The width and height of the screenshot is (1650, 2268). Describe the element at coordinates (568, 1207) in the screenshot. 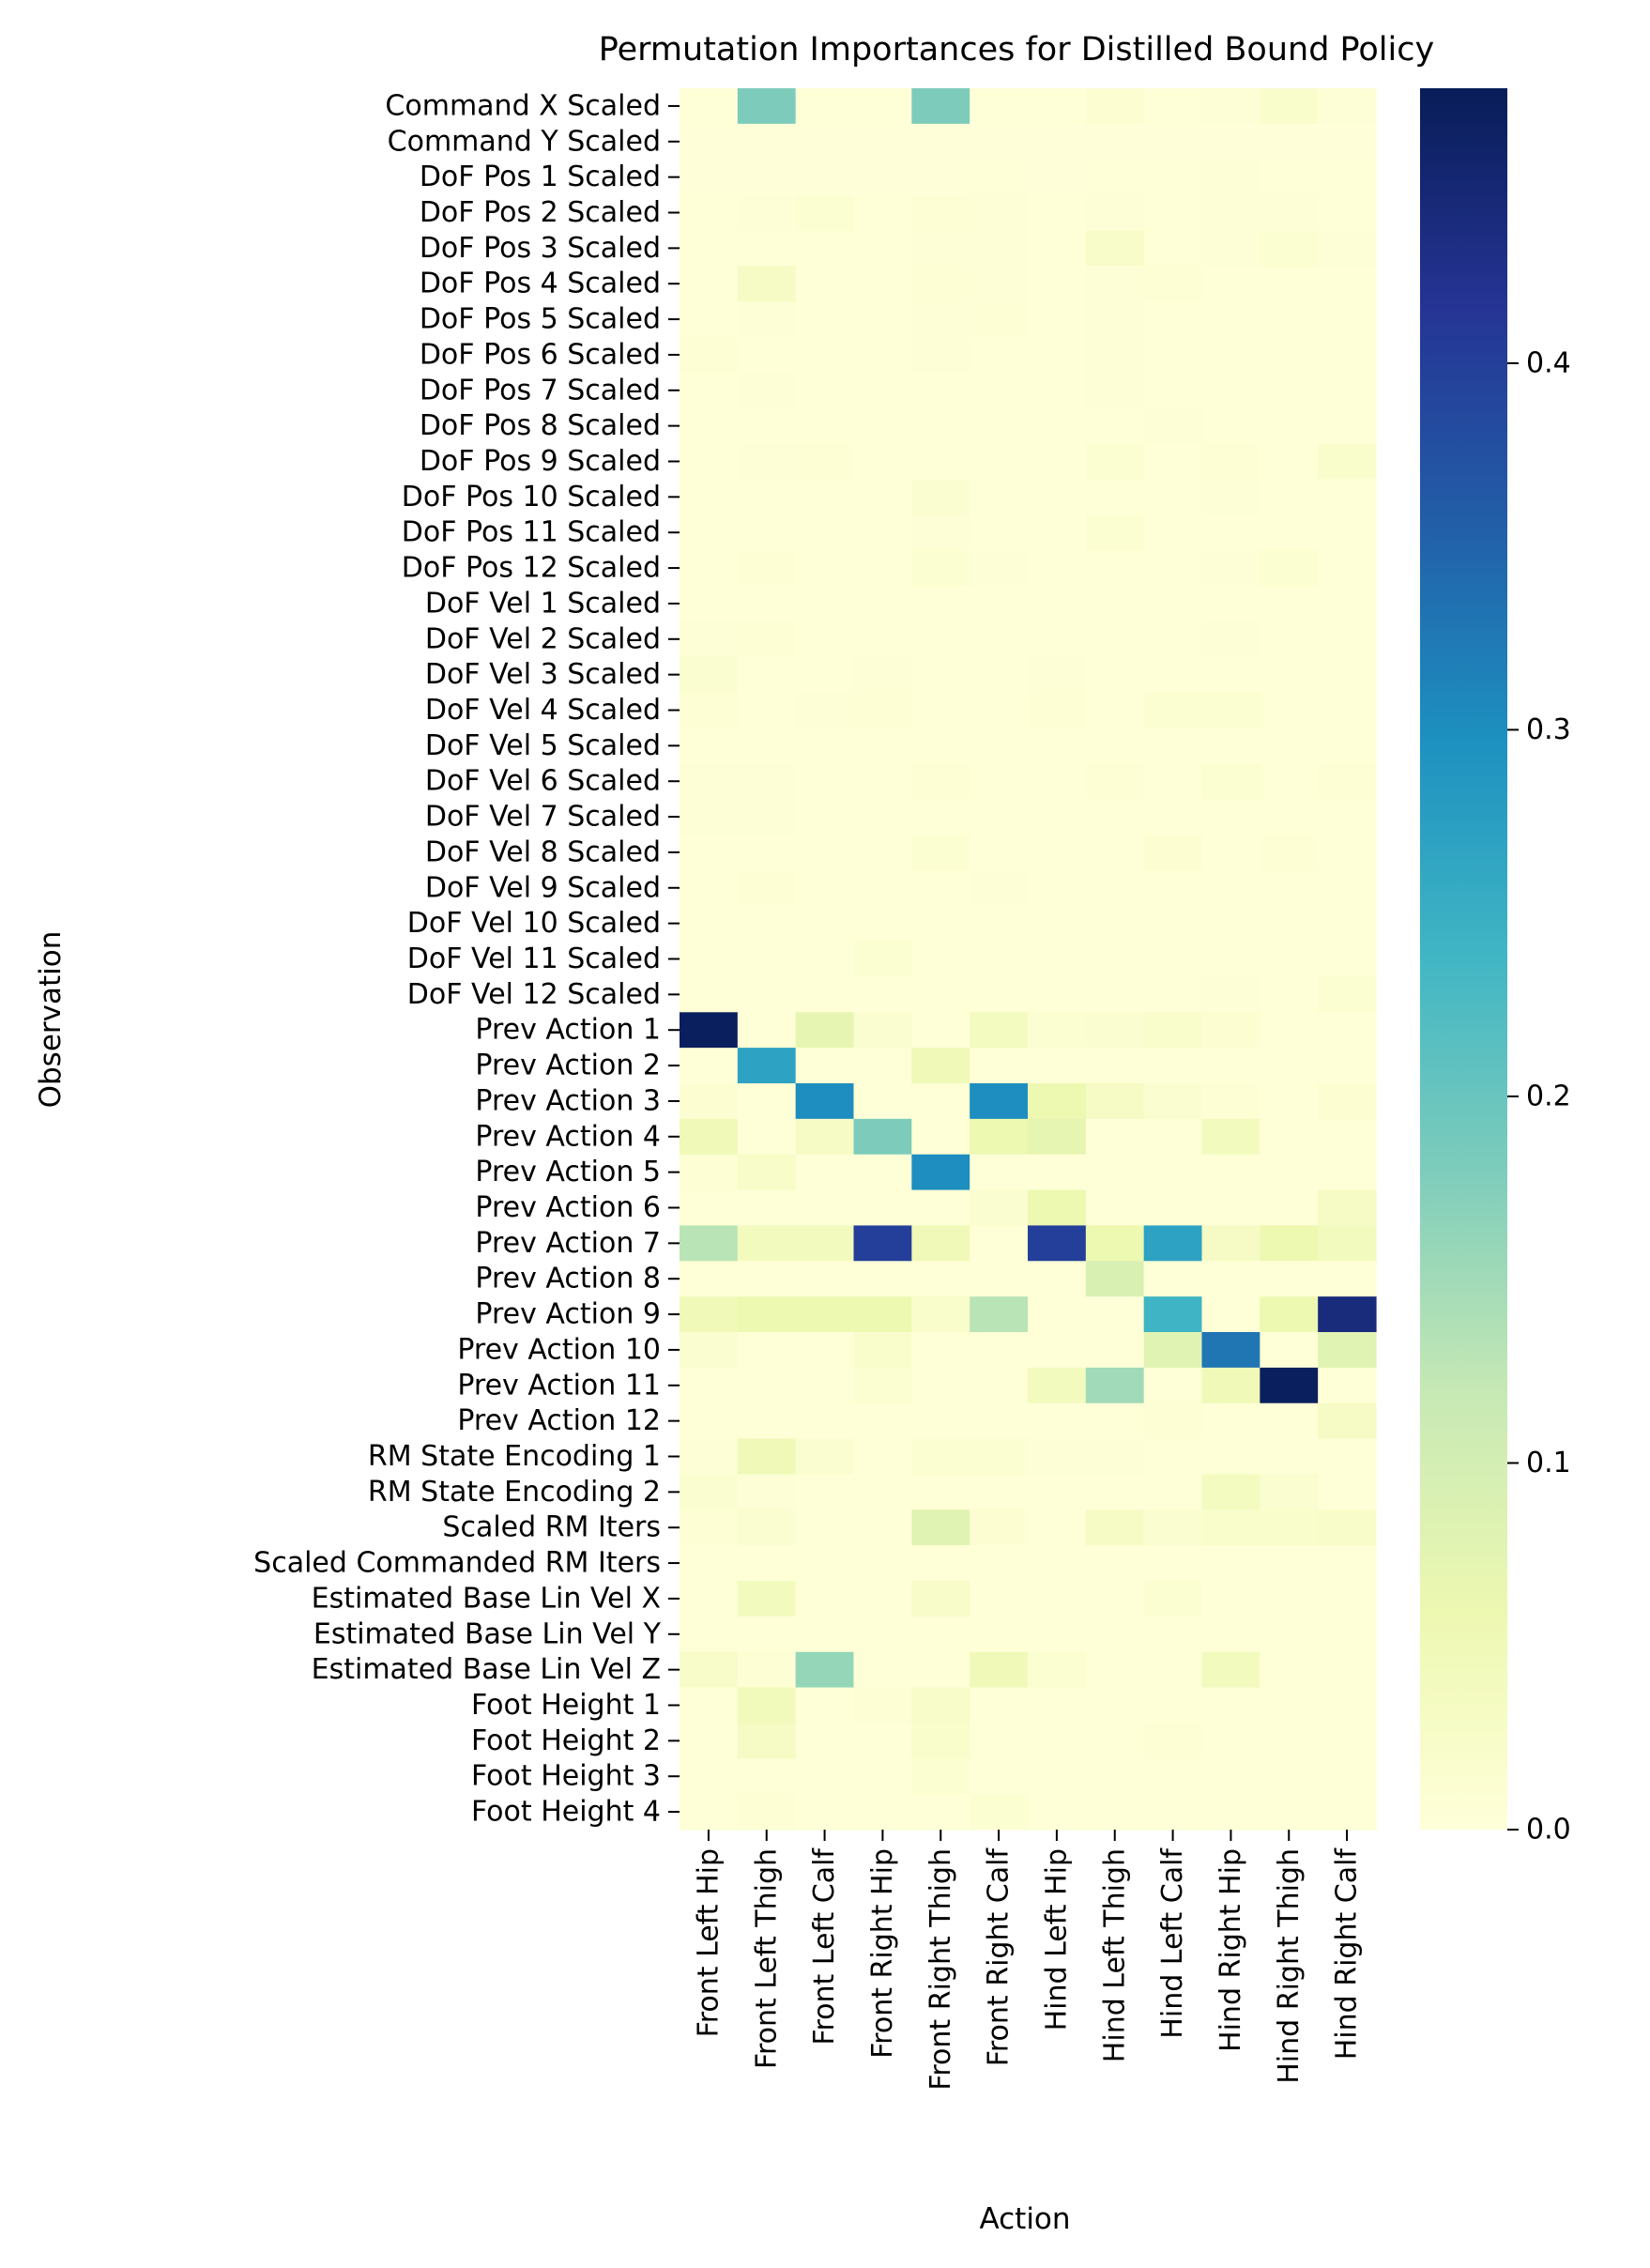

I see `y-tick-label: Prev Action 6` at that location.